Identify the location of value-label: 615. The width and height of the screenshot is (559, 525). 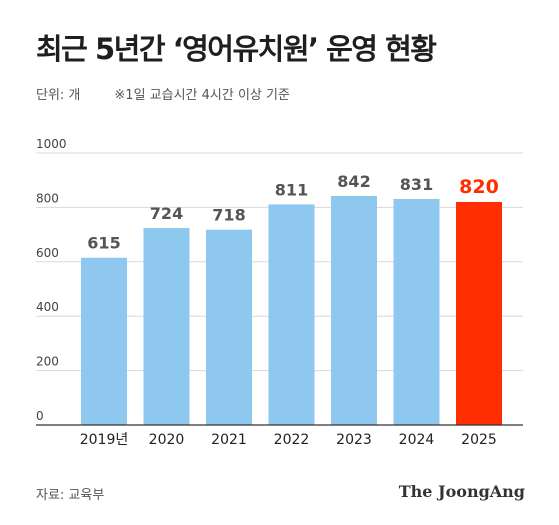
(103, 243).